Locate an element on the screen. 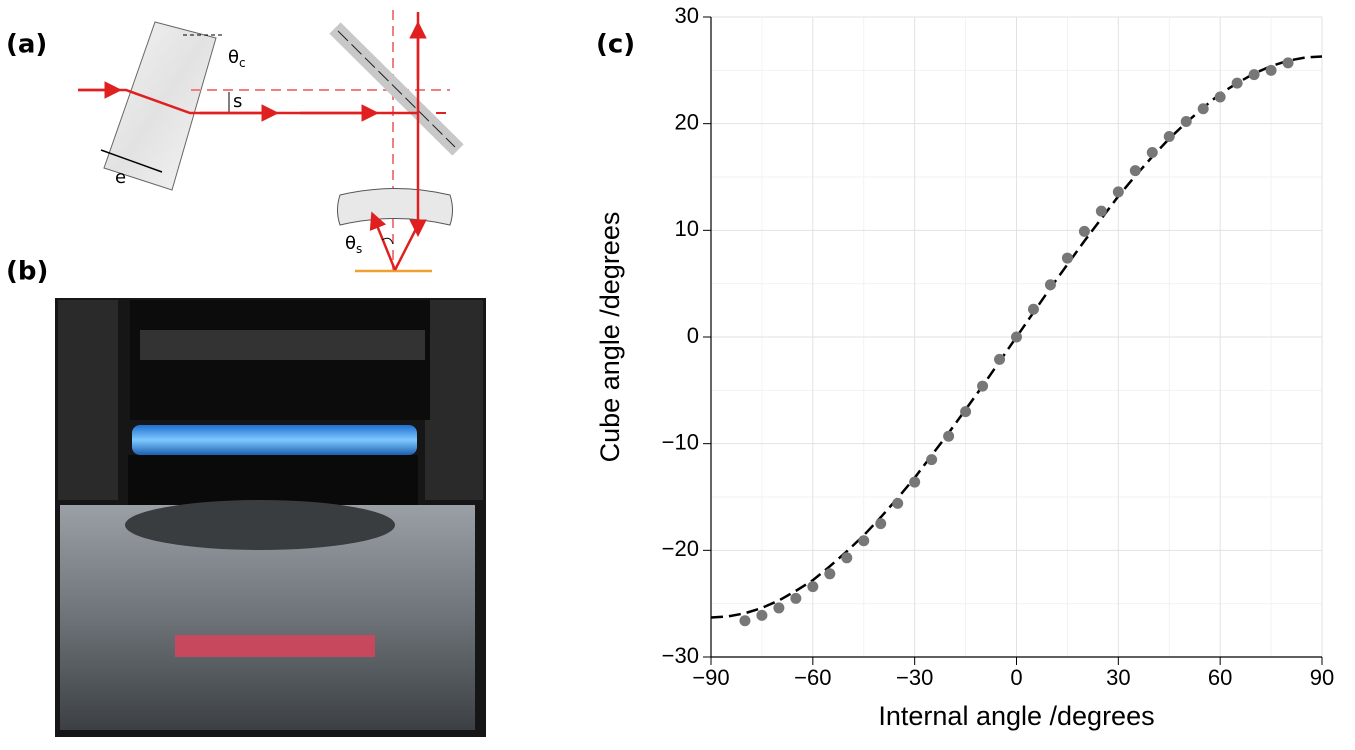 The height and width of the screenshot is (750, 1355). label-theta-s: θs is located at coordinates (353, 244).